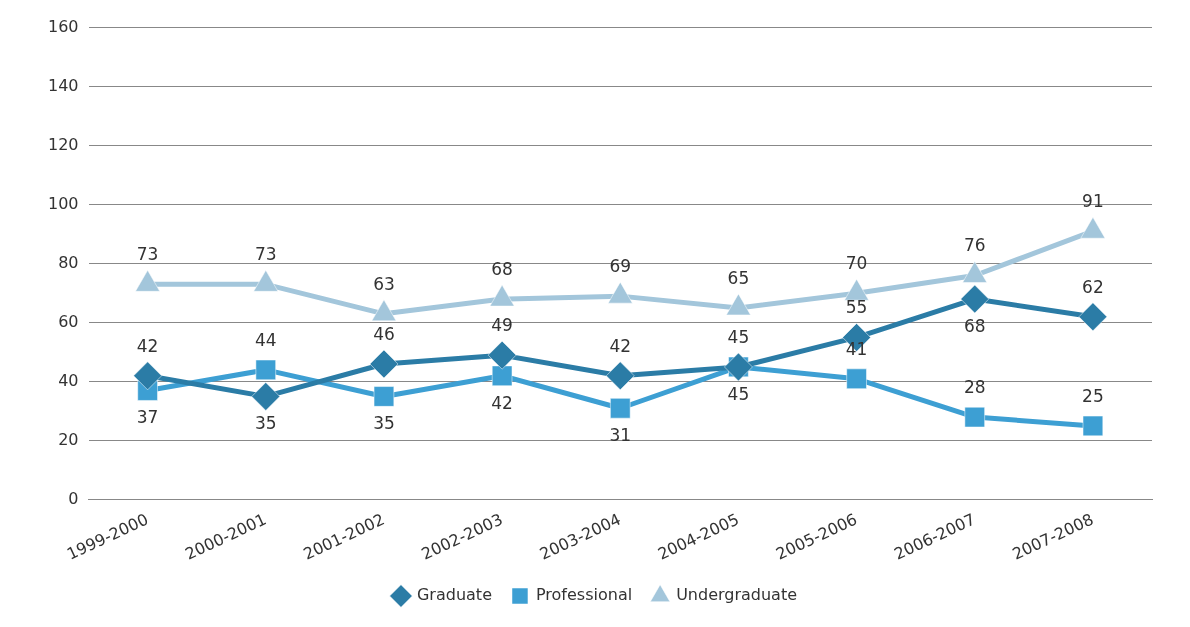  Describe the element at coordinates (68, 380) in the screenshot. I see `y-tick-label: 40` at that location.